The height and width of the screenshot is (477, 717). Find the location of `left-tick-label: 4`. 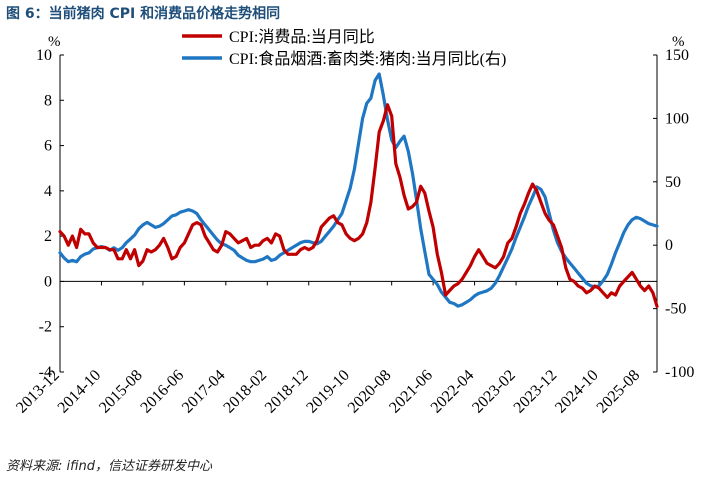

left-tick-label: 4 is located at coordinates (48, 191).